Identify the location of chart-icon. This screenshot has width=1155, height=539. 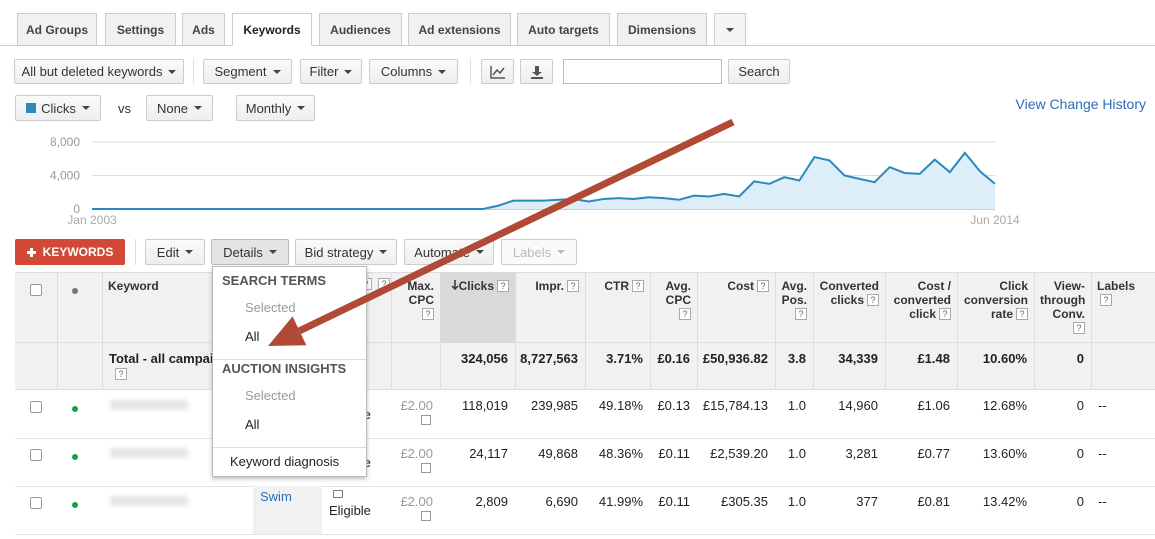
(497, 72).